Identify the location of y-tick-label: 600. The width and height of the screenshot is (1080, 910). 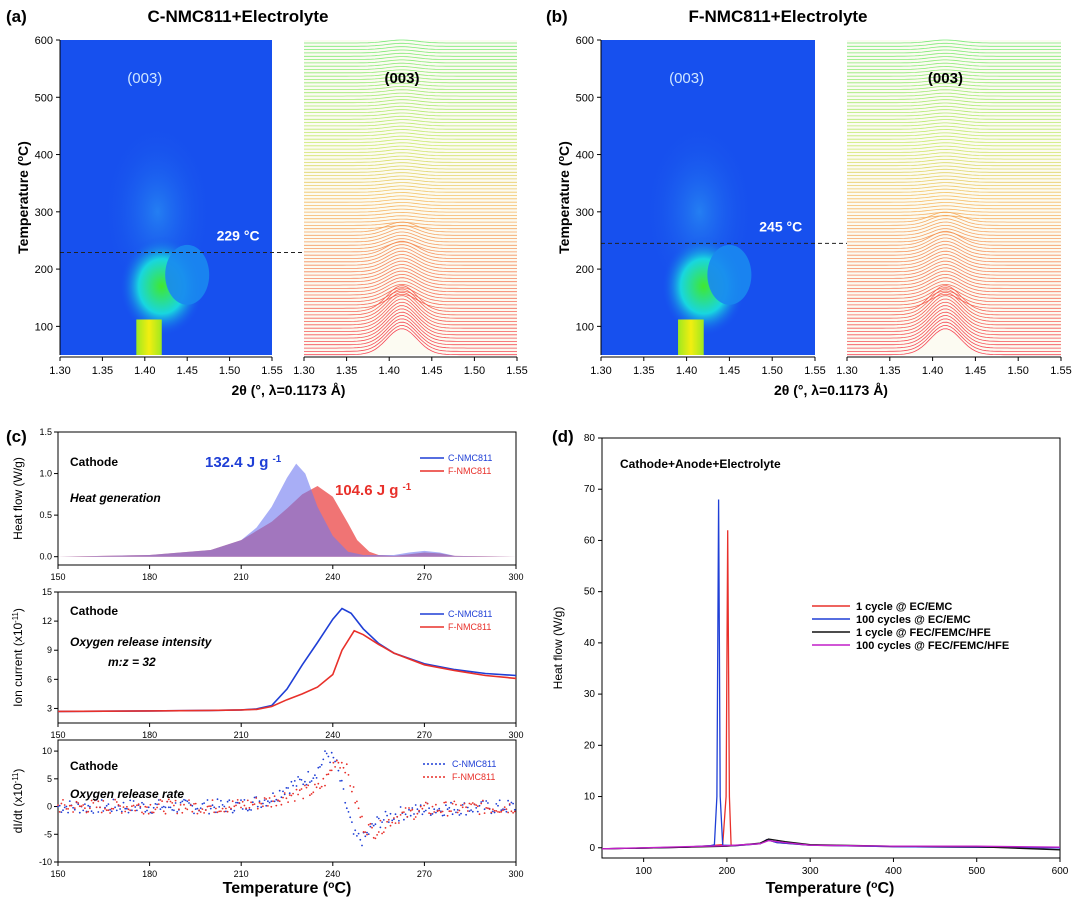
(44, 41).